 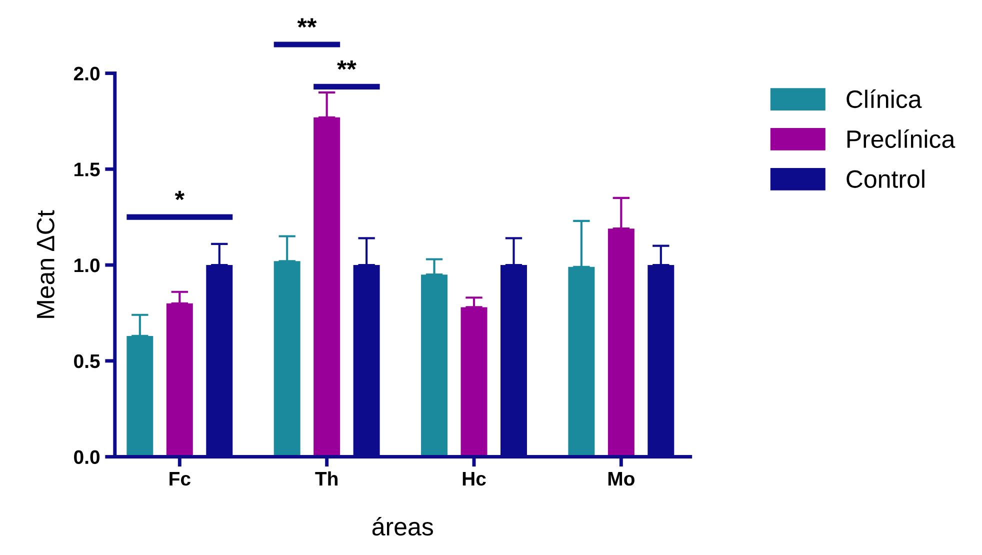 What do you see at coordinates (87, 265) in the screenshot?
I see `y-tick-label: 1.0` at bounding box center [87, 265].